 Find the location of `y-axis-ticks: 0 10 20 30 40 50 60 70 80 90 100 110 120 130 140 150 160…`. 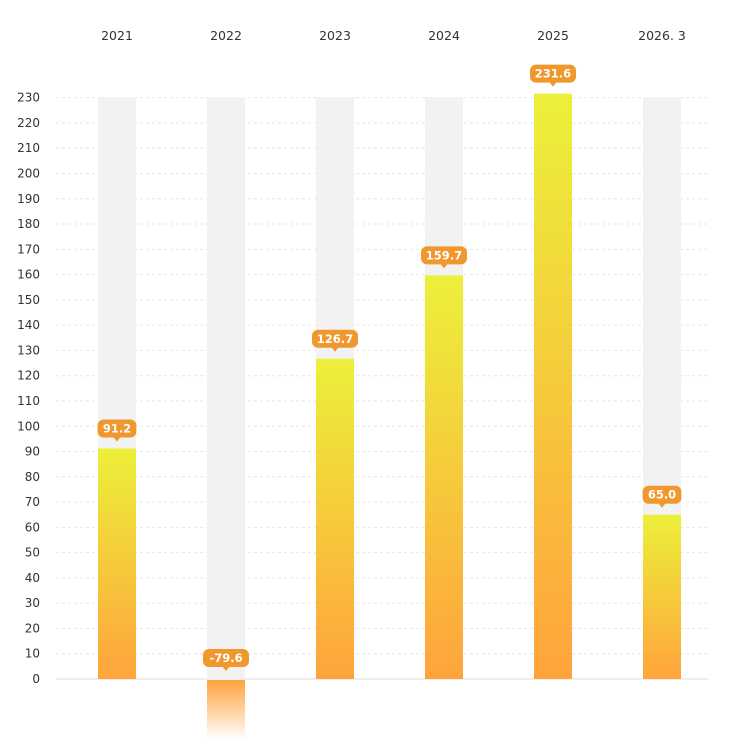

y-axis-ticks: 0 10 20 30 40 50 60 70 80 90 100 110 120 130 140 150 160… is located at coordinates (28, 388).